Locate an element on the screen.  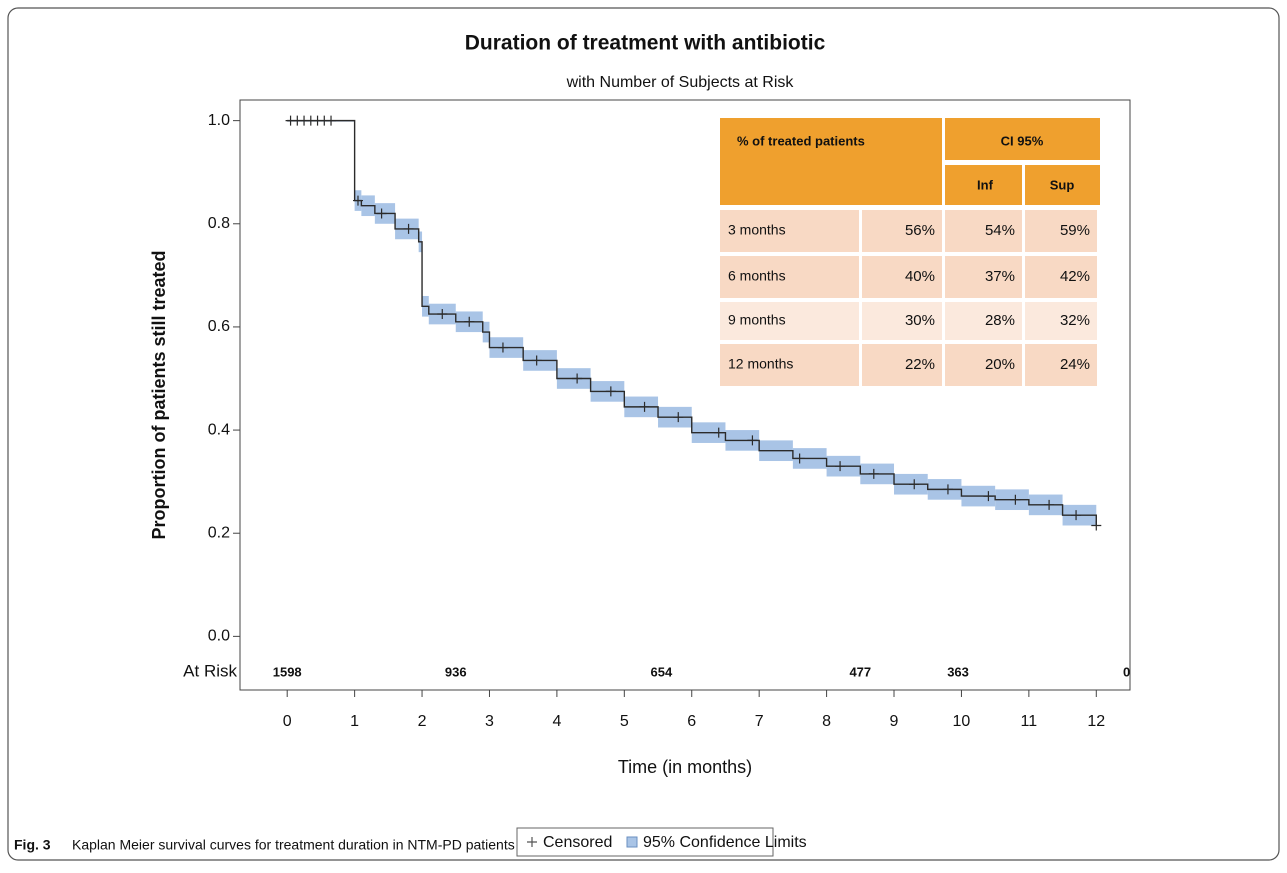
table-cell-text: 37% is located at coordinates (1000, 276).